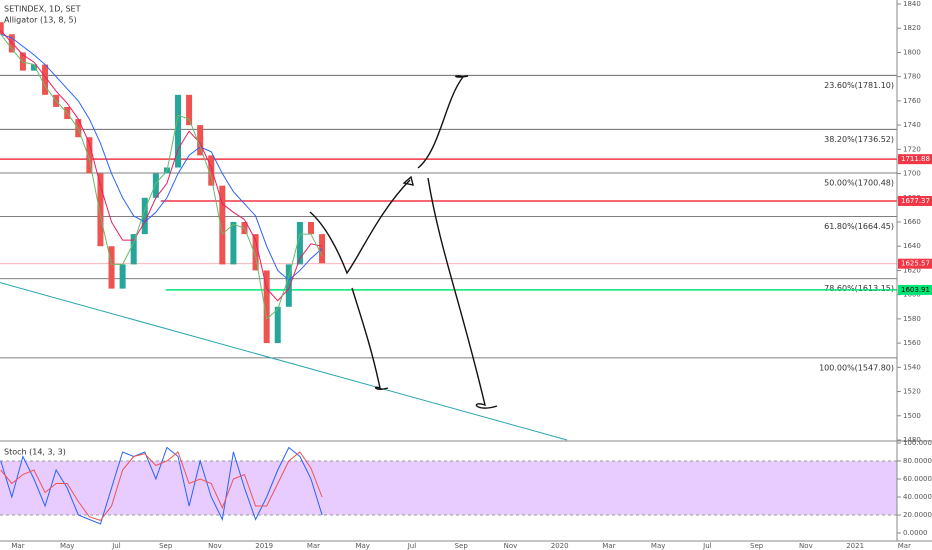 The image size is (932, 550). What do you see at coordinates (855, 546) in the screenshot?
I see `x-tick-label: 2021` at bounding box center [855, 546].